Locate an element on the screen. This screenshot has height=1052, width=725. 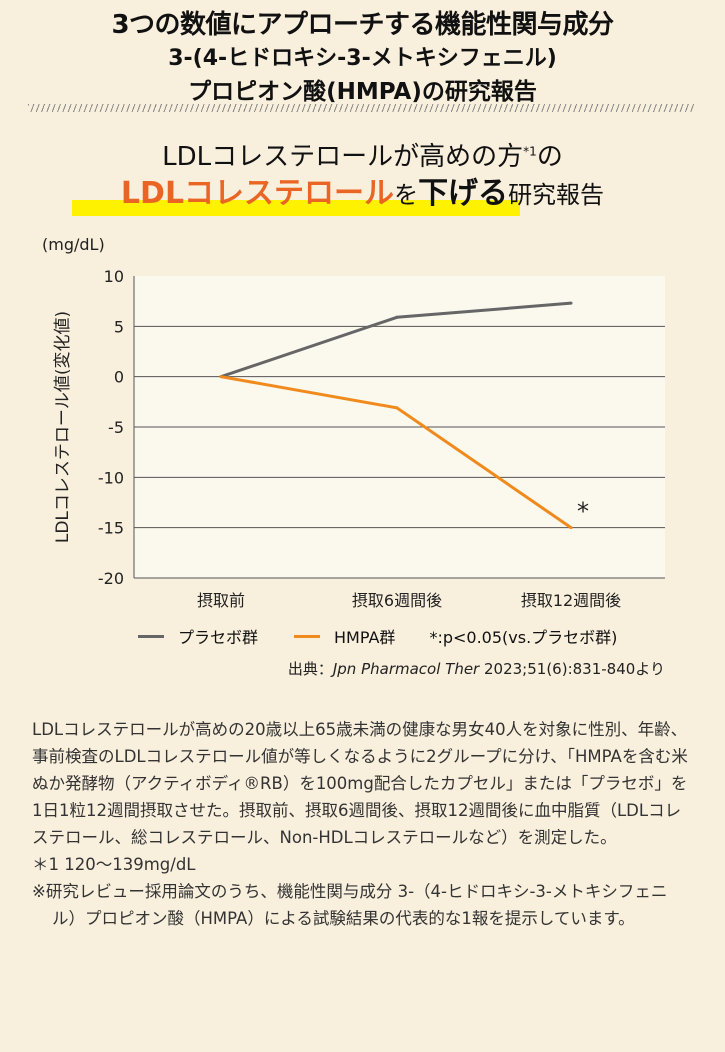
hatched-divider is located at coordinates (361, 108).